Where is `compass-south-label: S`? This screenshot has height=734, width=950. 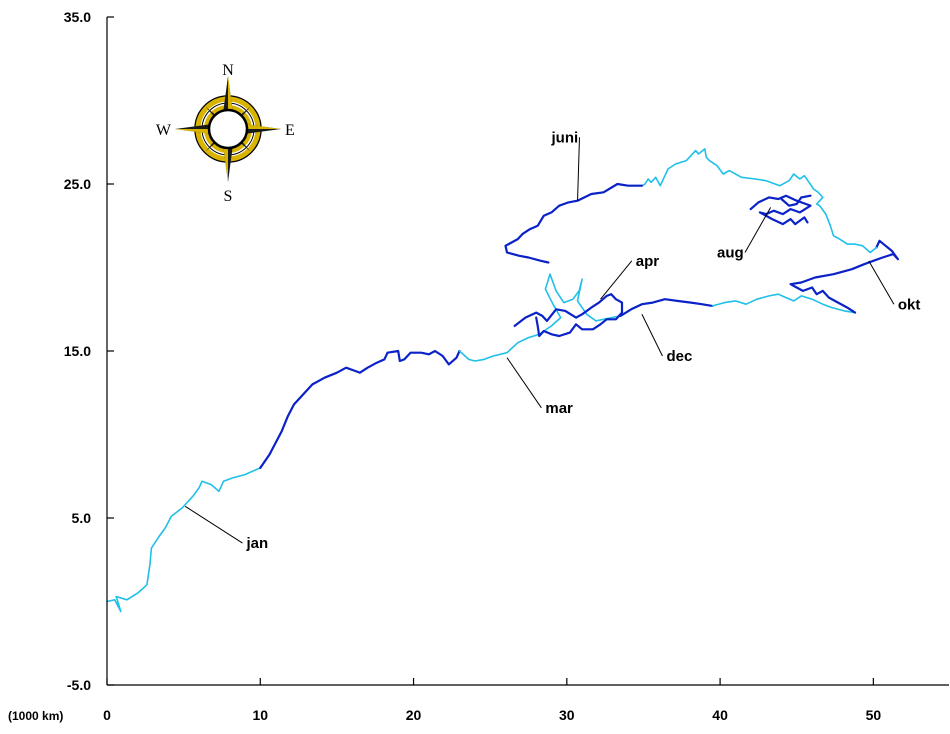
compass-south-label: S is located at coordinates (228, 196).